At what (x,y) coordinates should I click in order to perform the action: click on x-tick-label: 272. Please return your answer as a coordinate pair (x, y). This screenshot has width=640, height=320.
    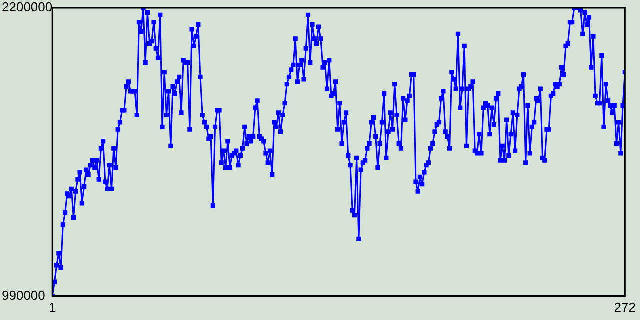
    Looking at the image, I should click on (625, 307).